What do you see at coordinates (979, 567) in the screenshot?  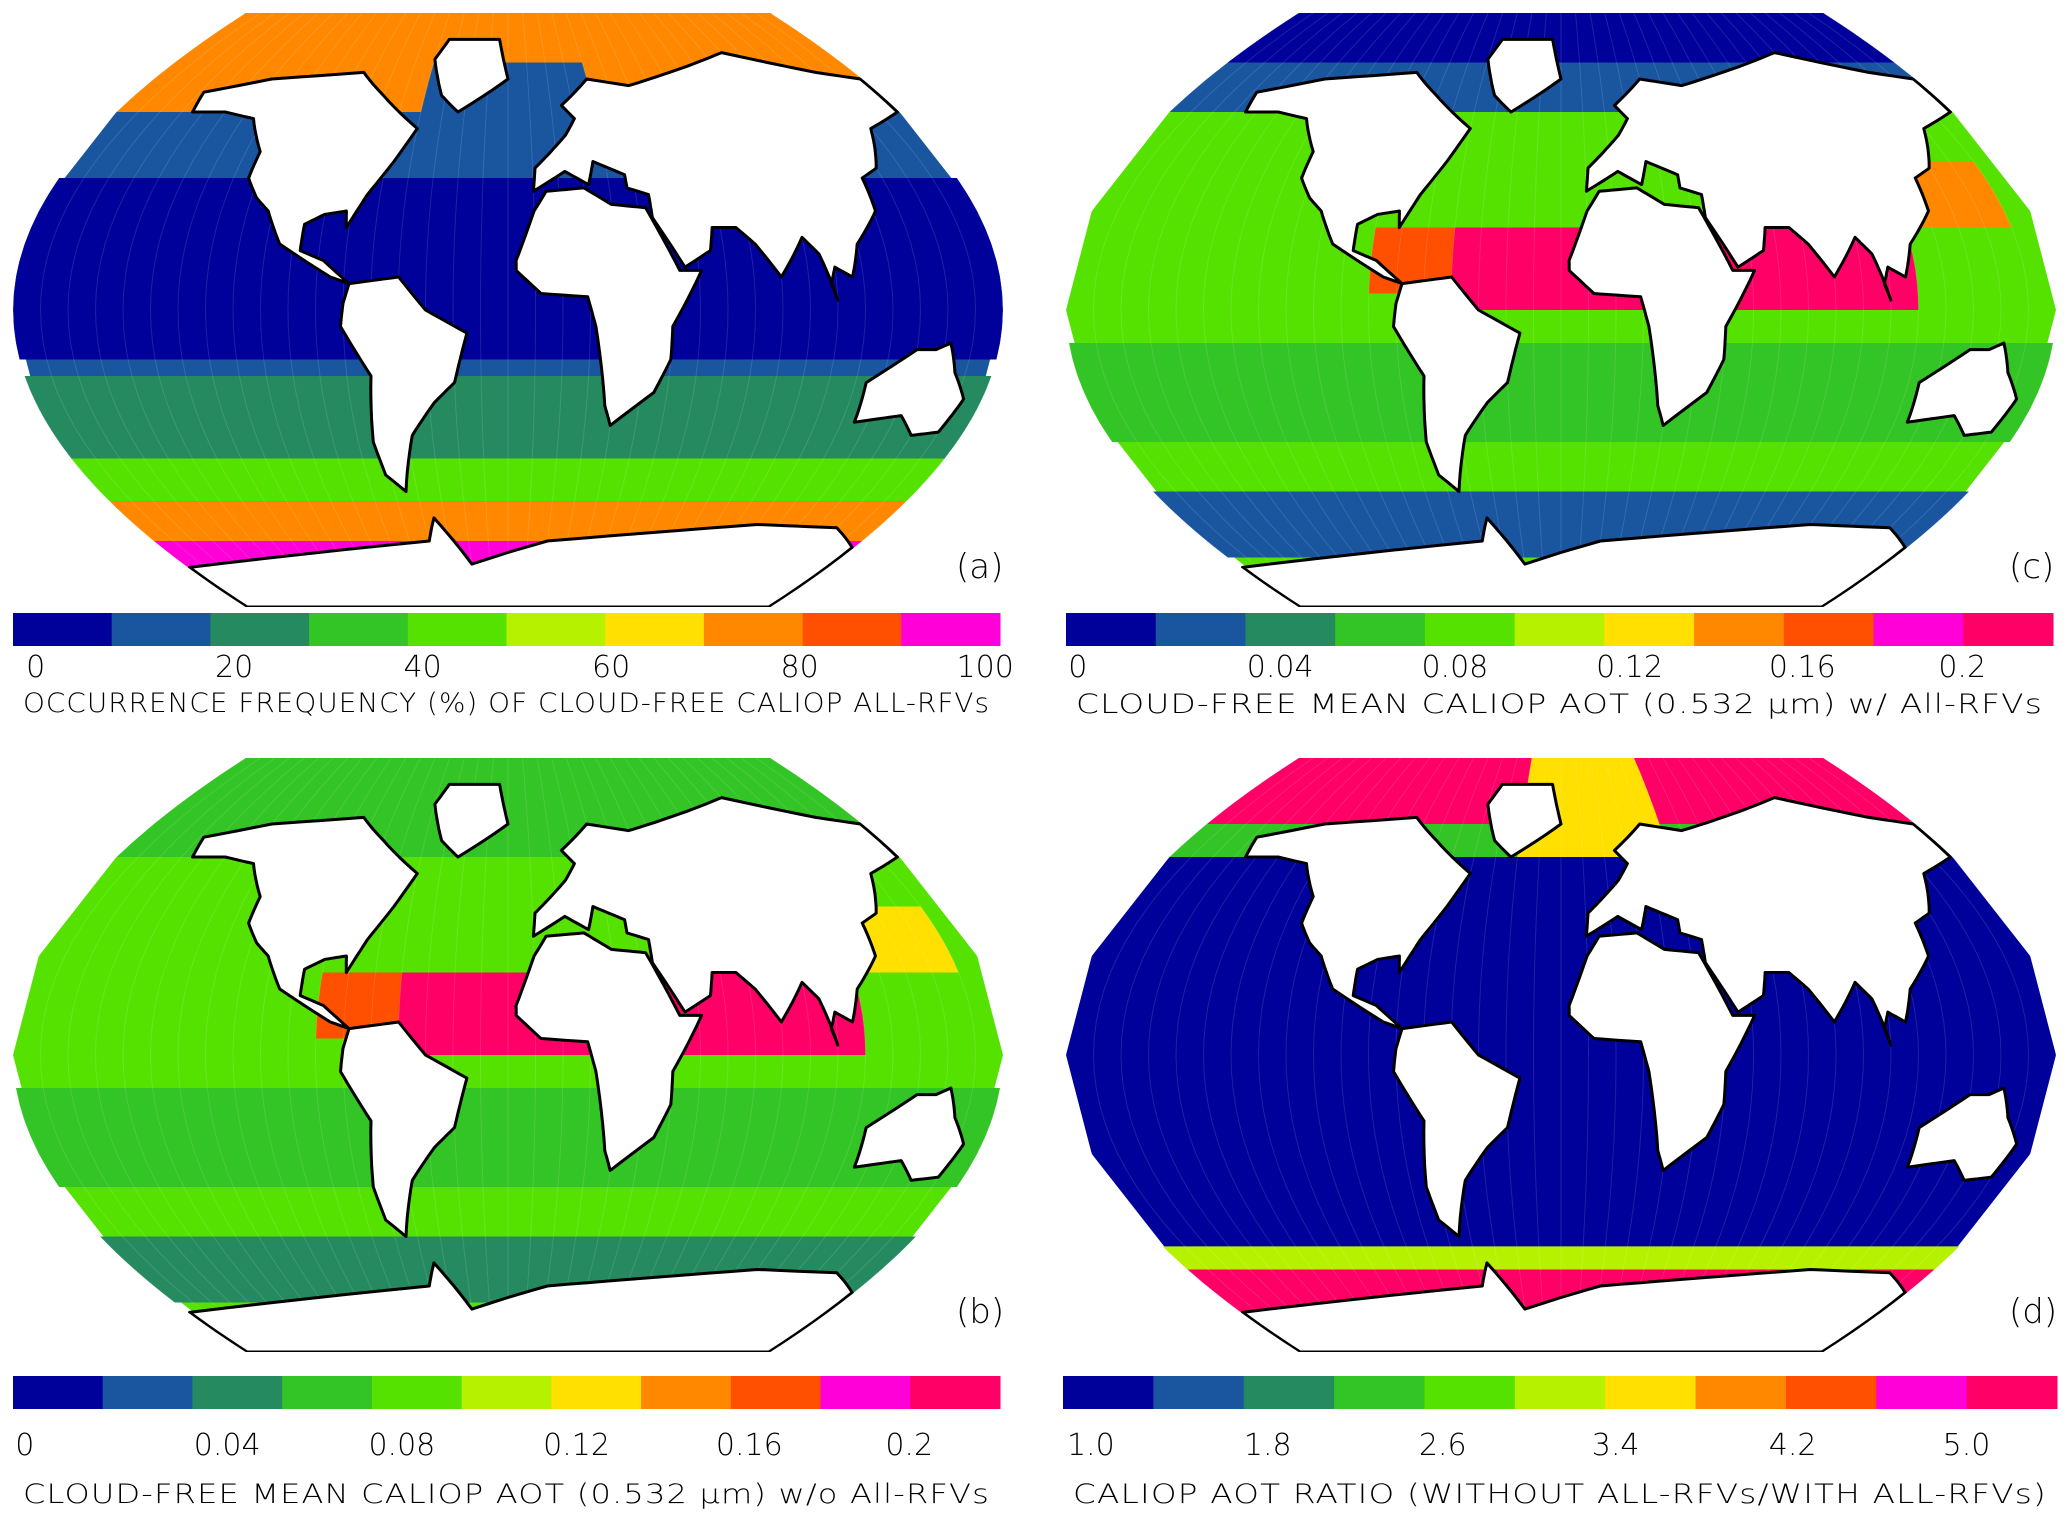 I see `panel-label: (a)` at bounding box center [979, 567].